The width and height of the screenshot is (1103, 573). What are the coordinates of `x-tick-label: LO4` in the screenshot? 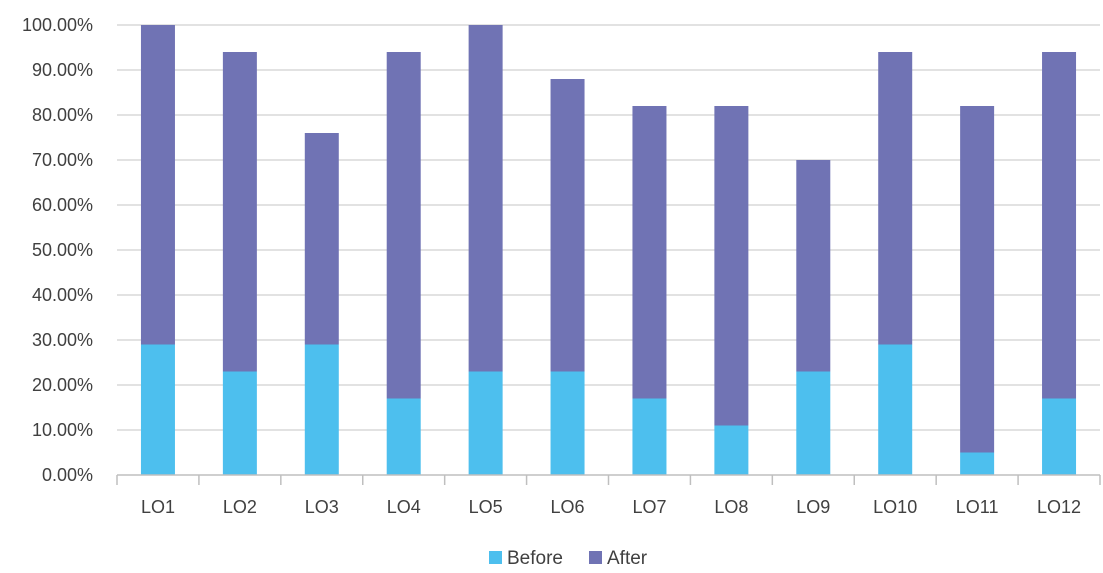 It's located at (404, 507).